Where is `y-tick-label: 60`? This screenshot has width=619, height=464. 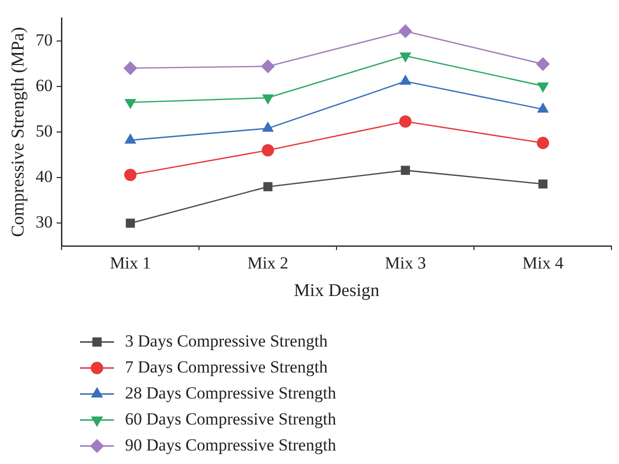 y-tick-label: 60 is located at coordinates (44, 85).